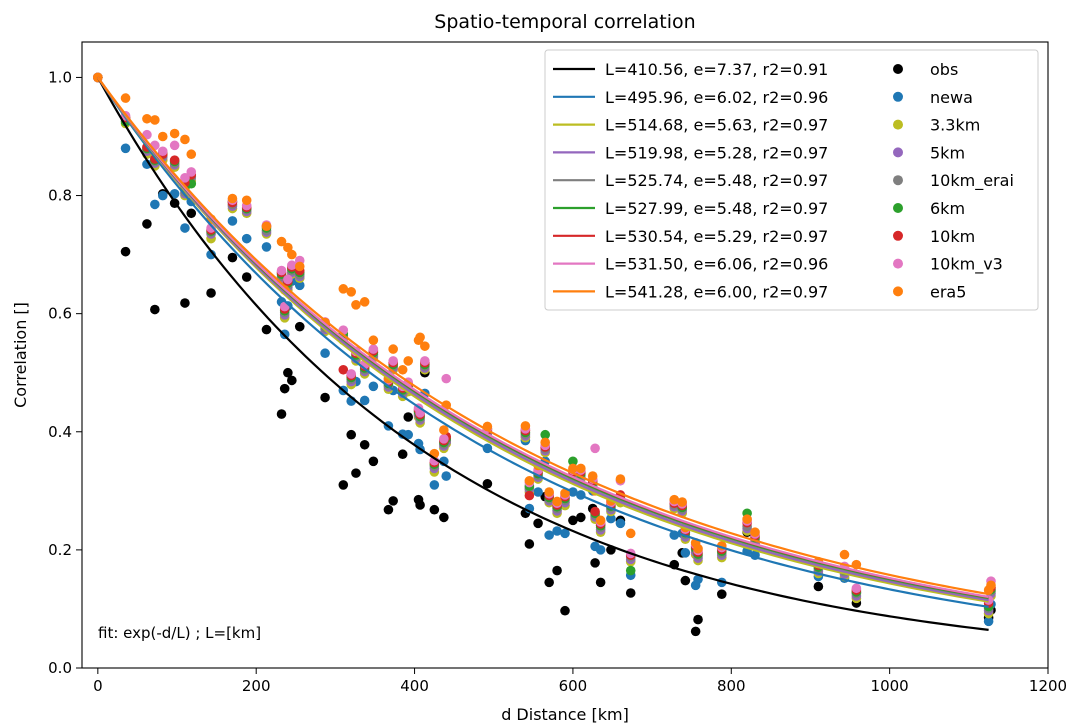 Image resolution: width=1074 pixels, height=726 pixels. What do you see at coordinates (716, 236) in the screenshot?
I see `legend-fit-label: L=530.54, e=5.29, r2=0.97` at bounding box center [716, 236].